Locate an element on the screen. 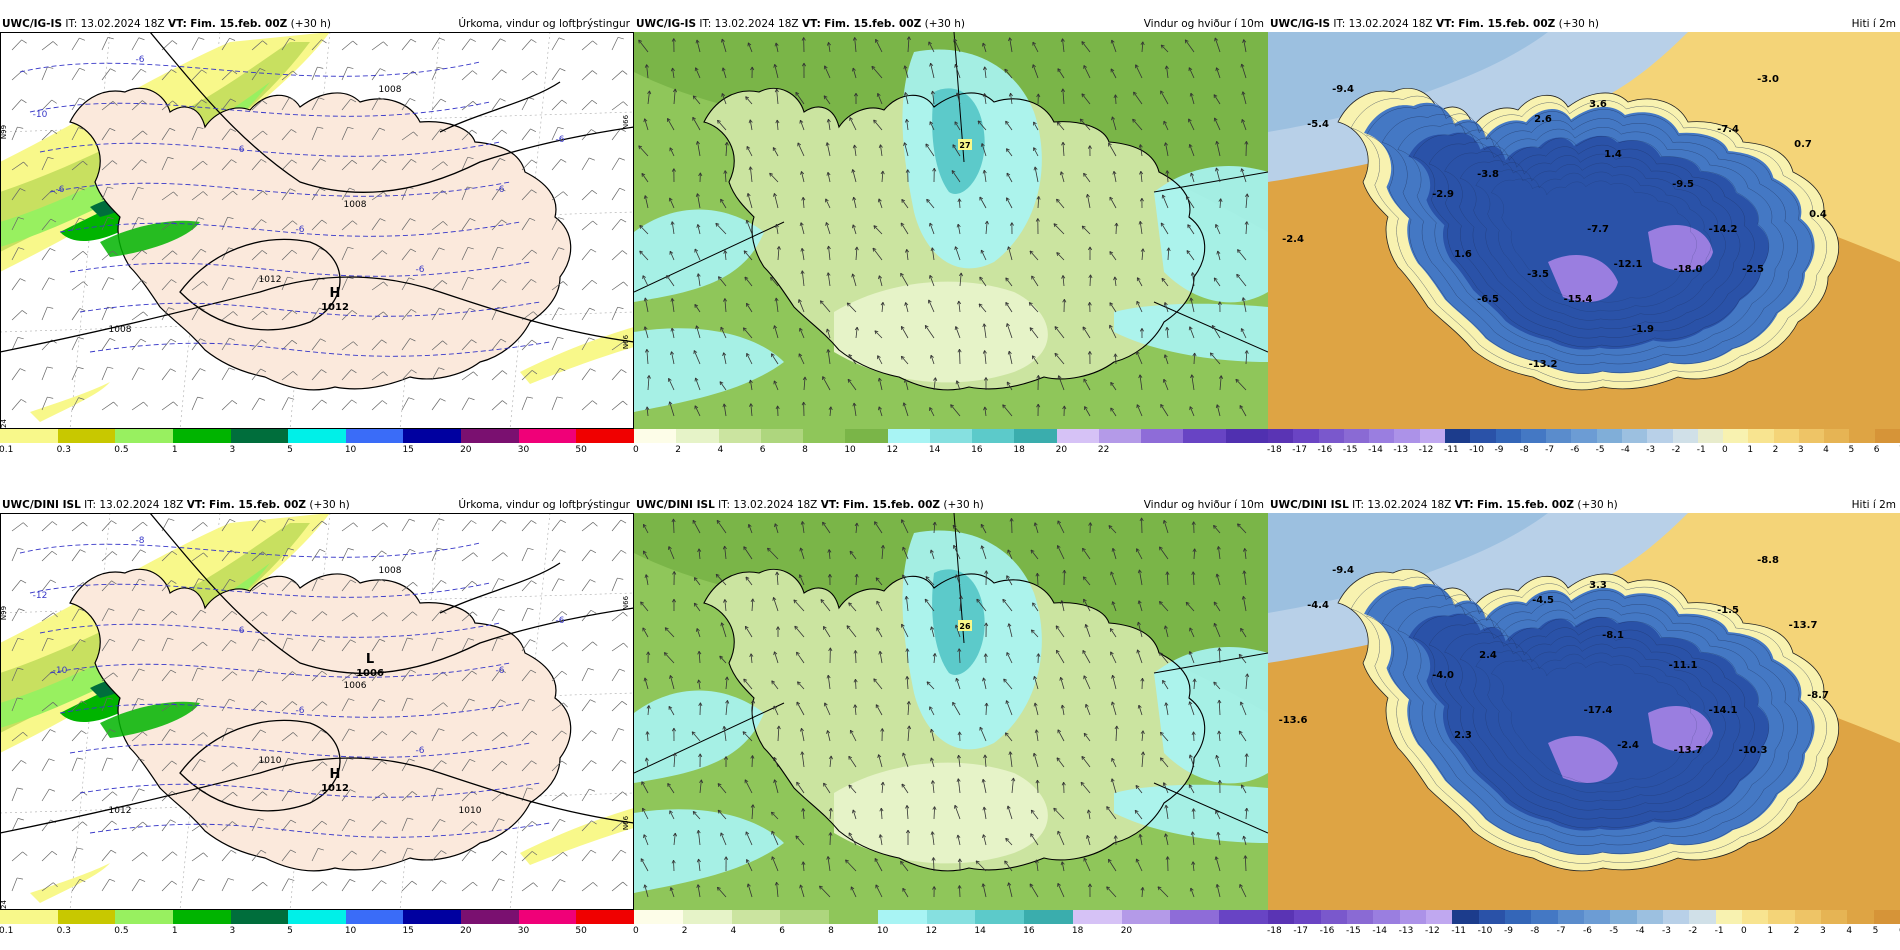 This screenshot has width=1900, height=950. temperature-label: -8.7 is located at coordinates (1818, 695).